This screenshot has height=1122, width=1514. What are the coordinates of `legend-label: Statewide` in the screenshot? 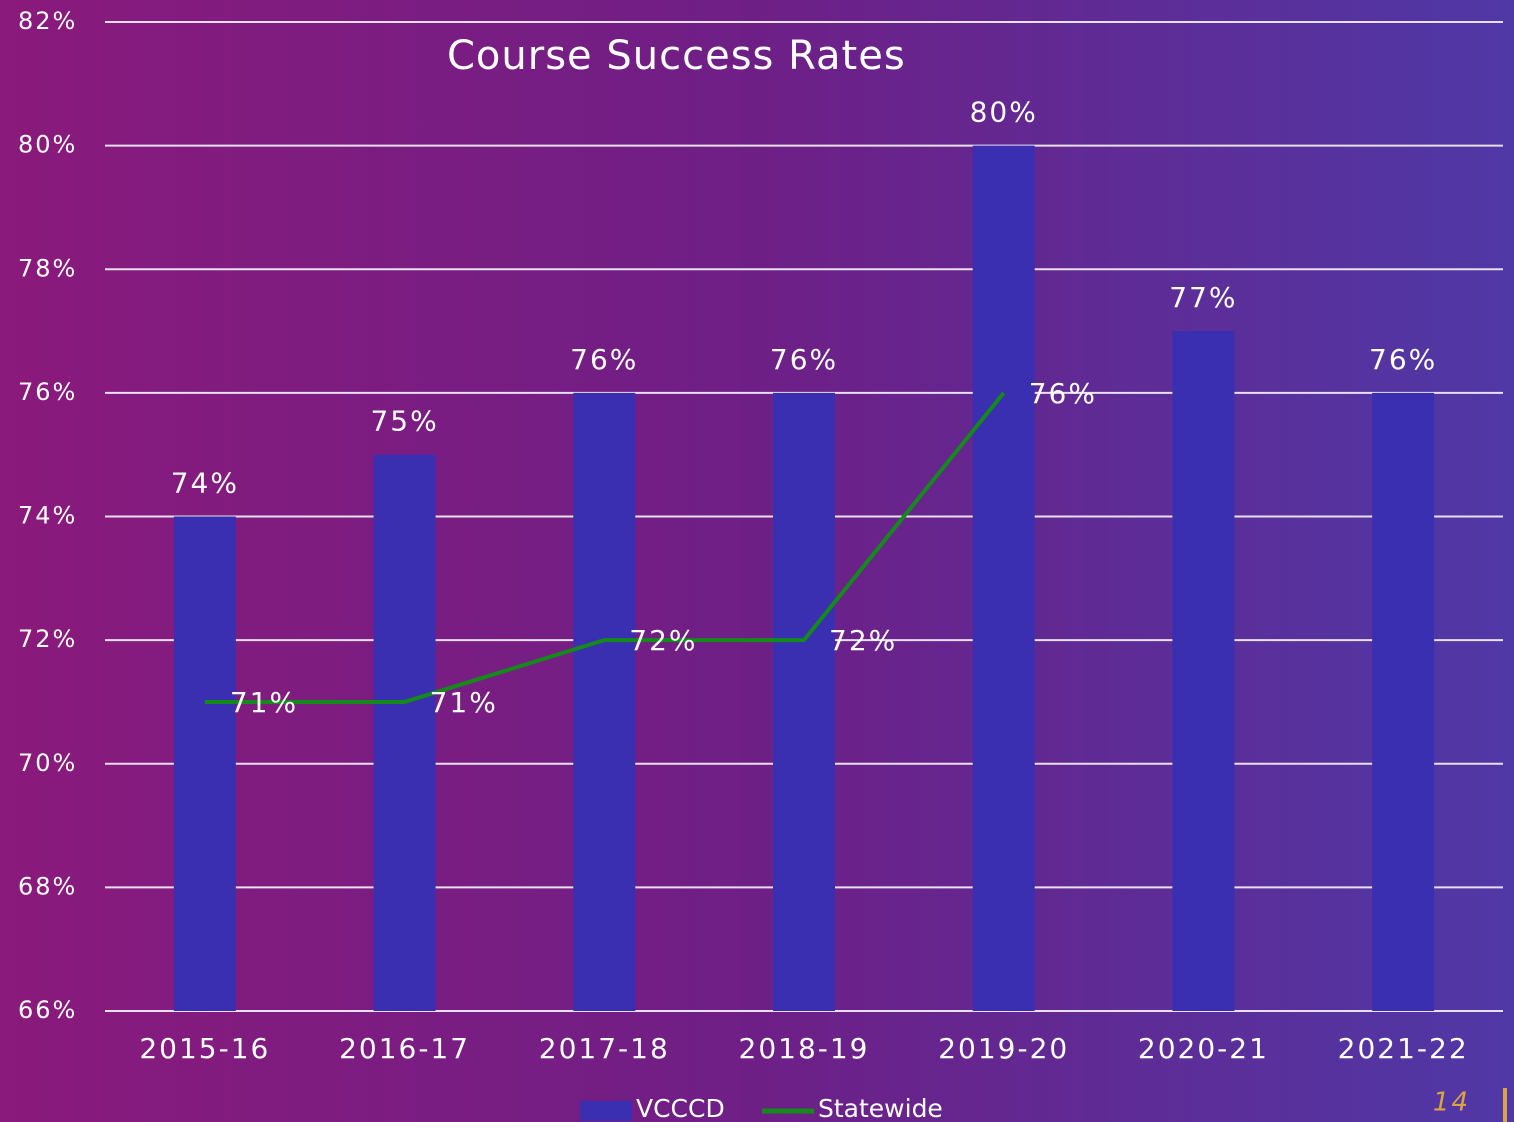 It's located at (880, 1108).